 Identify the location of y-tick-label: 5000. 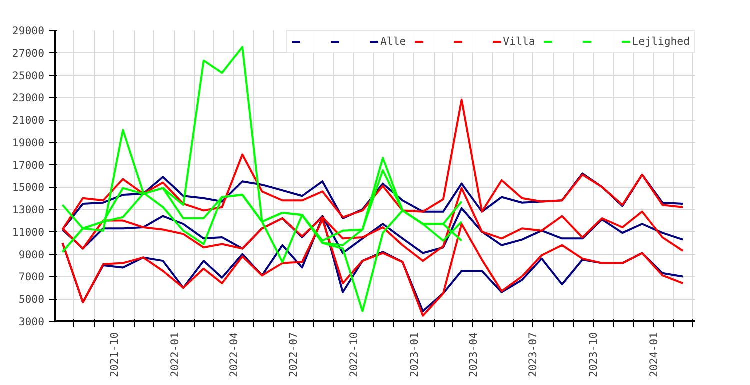
(31, 299).